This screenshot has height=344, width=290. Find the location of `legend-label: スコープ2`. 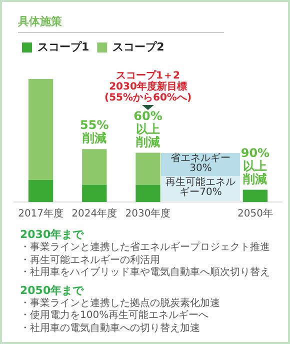

legend-label: スコープ2 is located at coordinates (138, 47).